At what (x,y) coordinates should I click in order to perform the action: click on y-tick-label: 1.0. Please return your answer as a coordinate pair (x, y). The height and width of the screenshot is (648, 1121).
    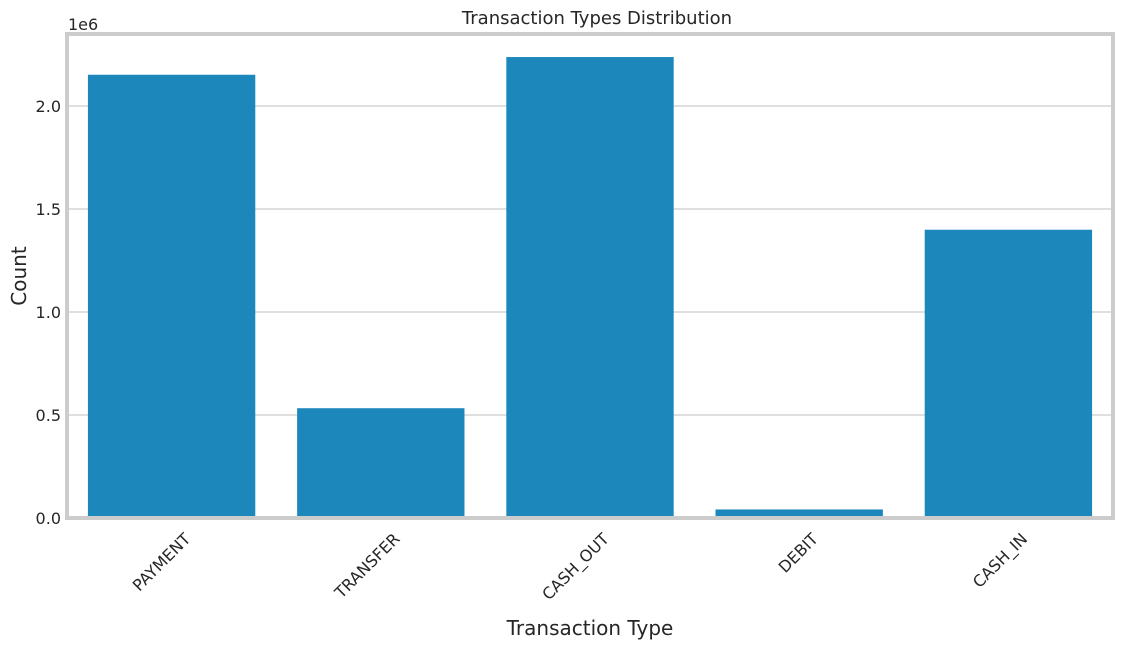
    Looking at the image, I should click on (48, 312).